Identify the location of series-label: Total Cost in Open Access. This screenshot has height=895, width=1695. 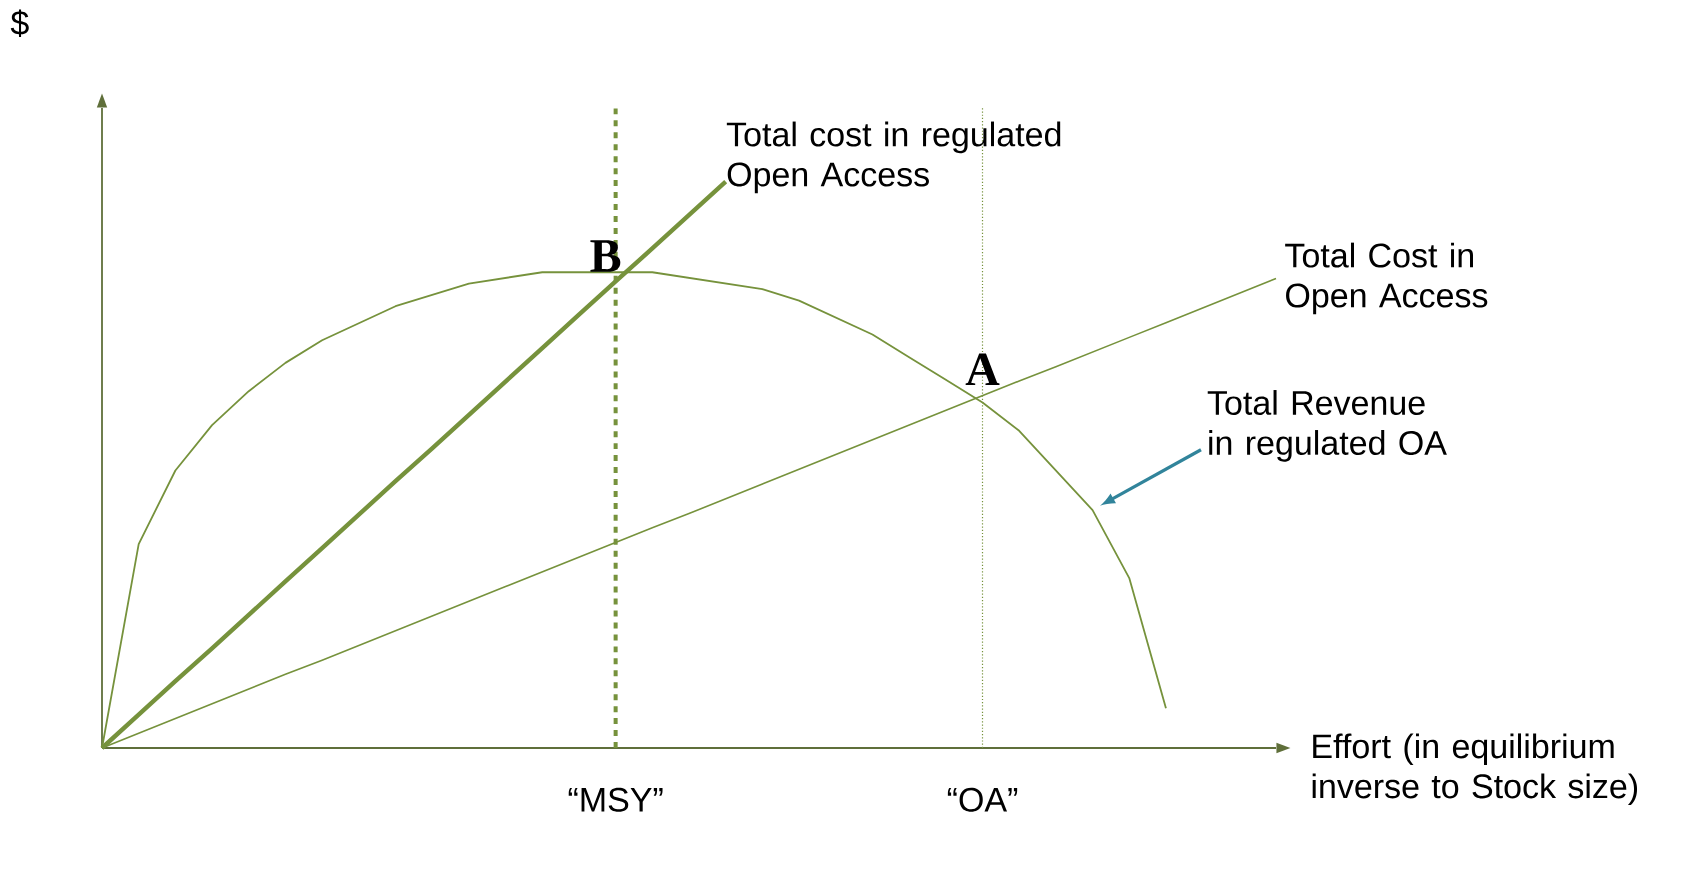
(1386, 278).